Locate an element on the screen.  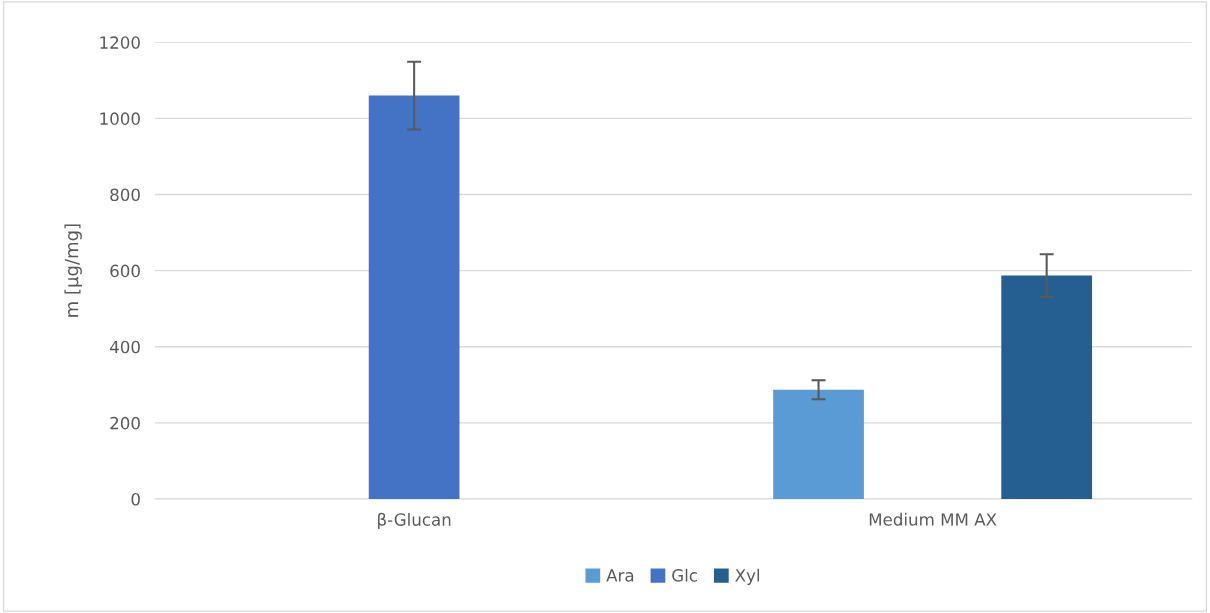
y-axis-title: m [µg/mg] is located at coordinates (73, 270).